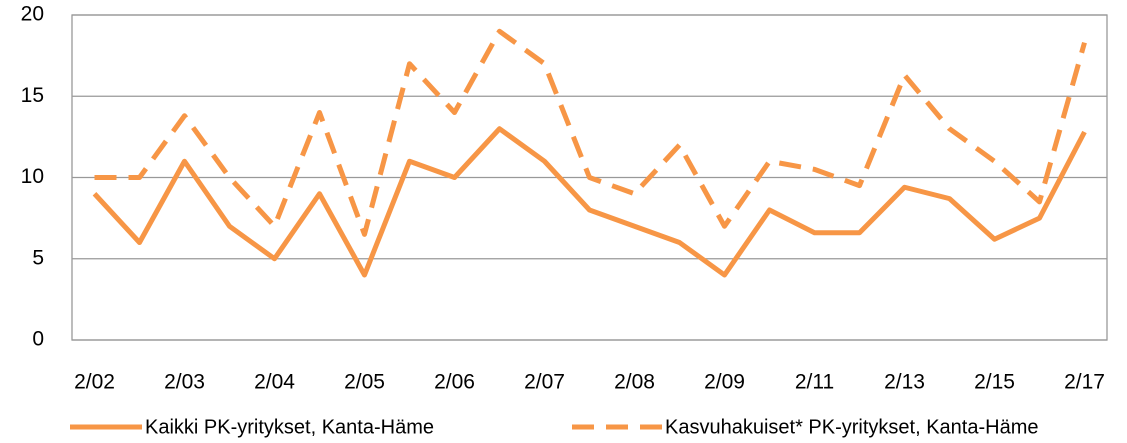 Image resolution: width=1127 pixels, height=443 pixels. I want to click on y-tick-label: 10, so click(32, 176).